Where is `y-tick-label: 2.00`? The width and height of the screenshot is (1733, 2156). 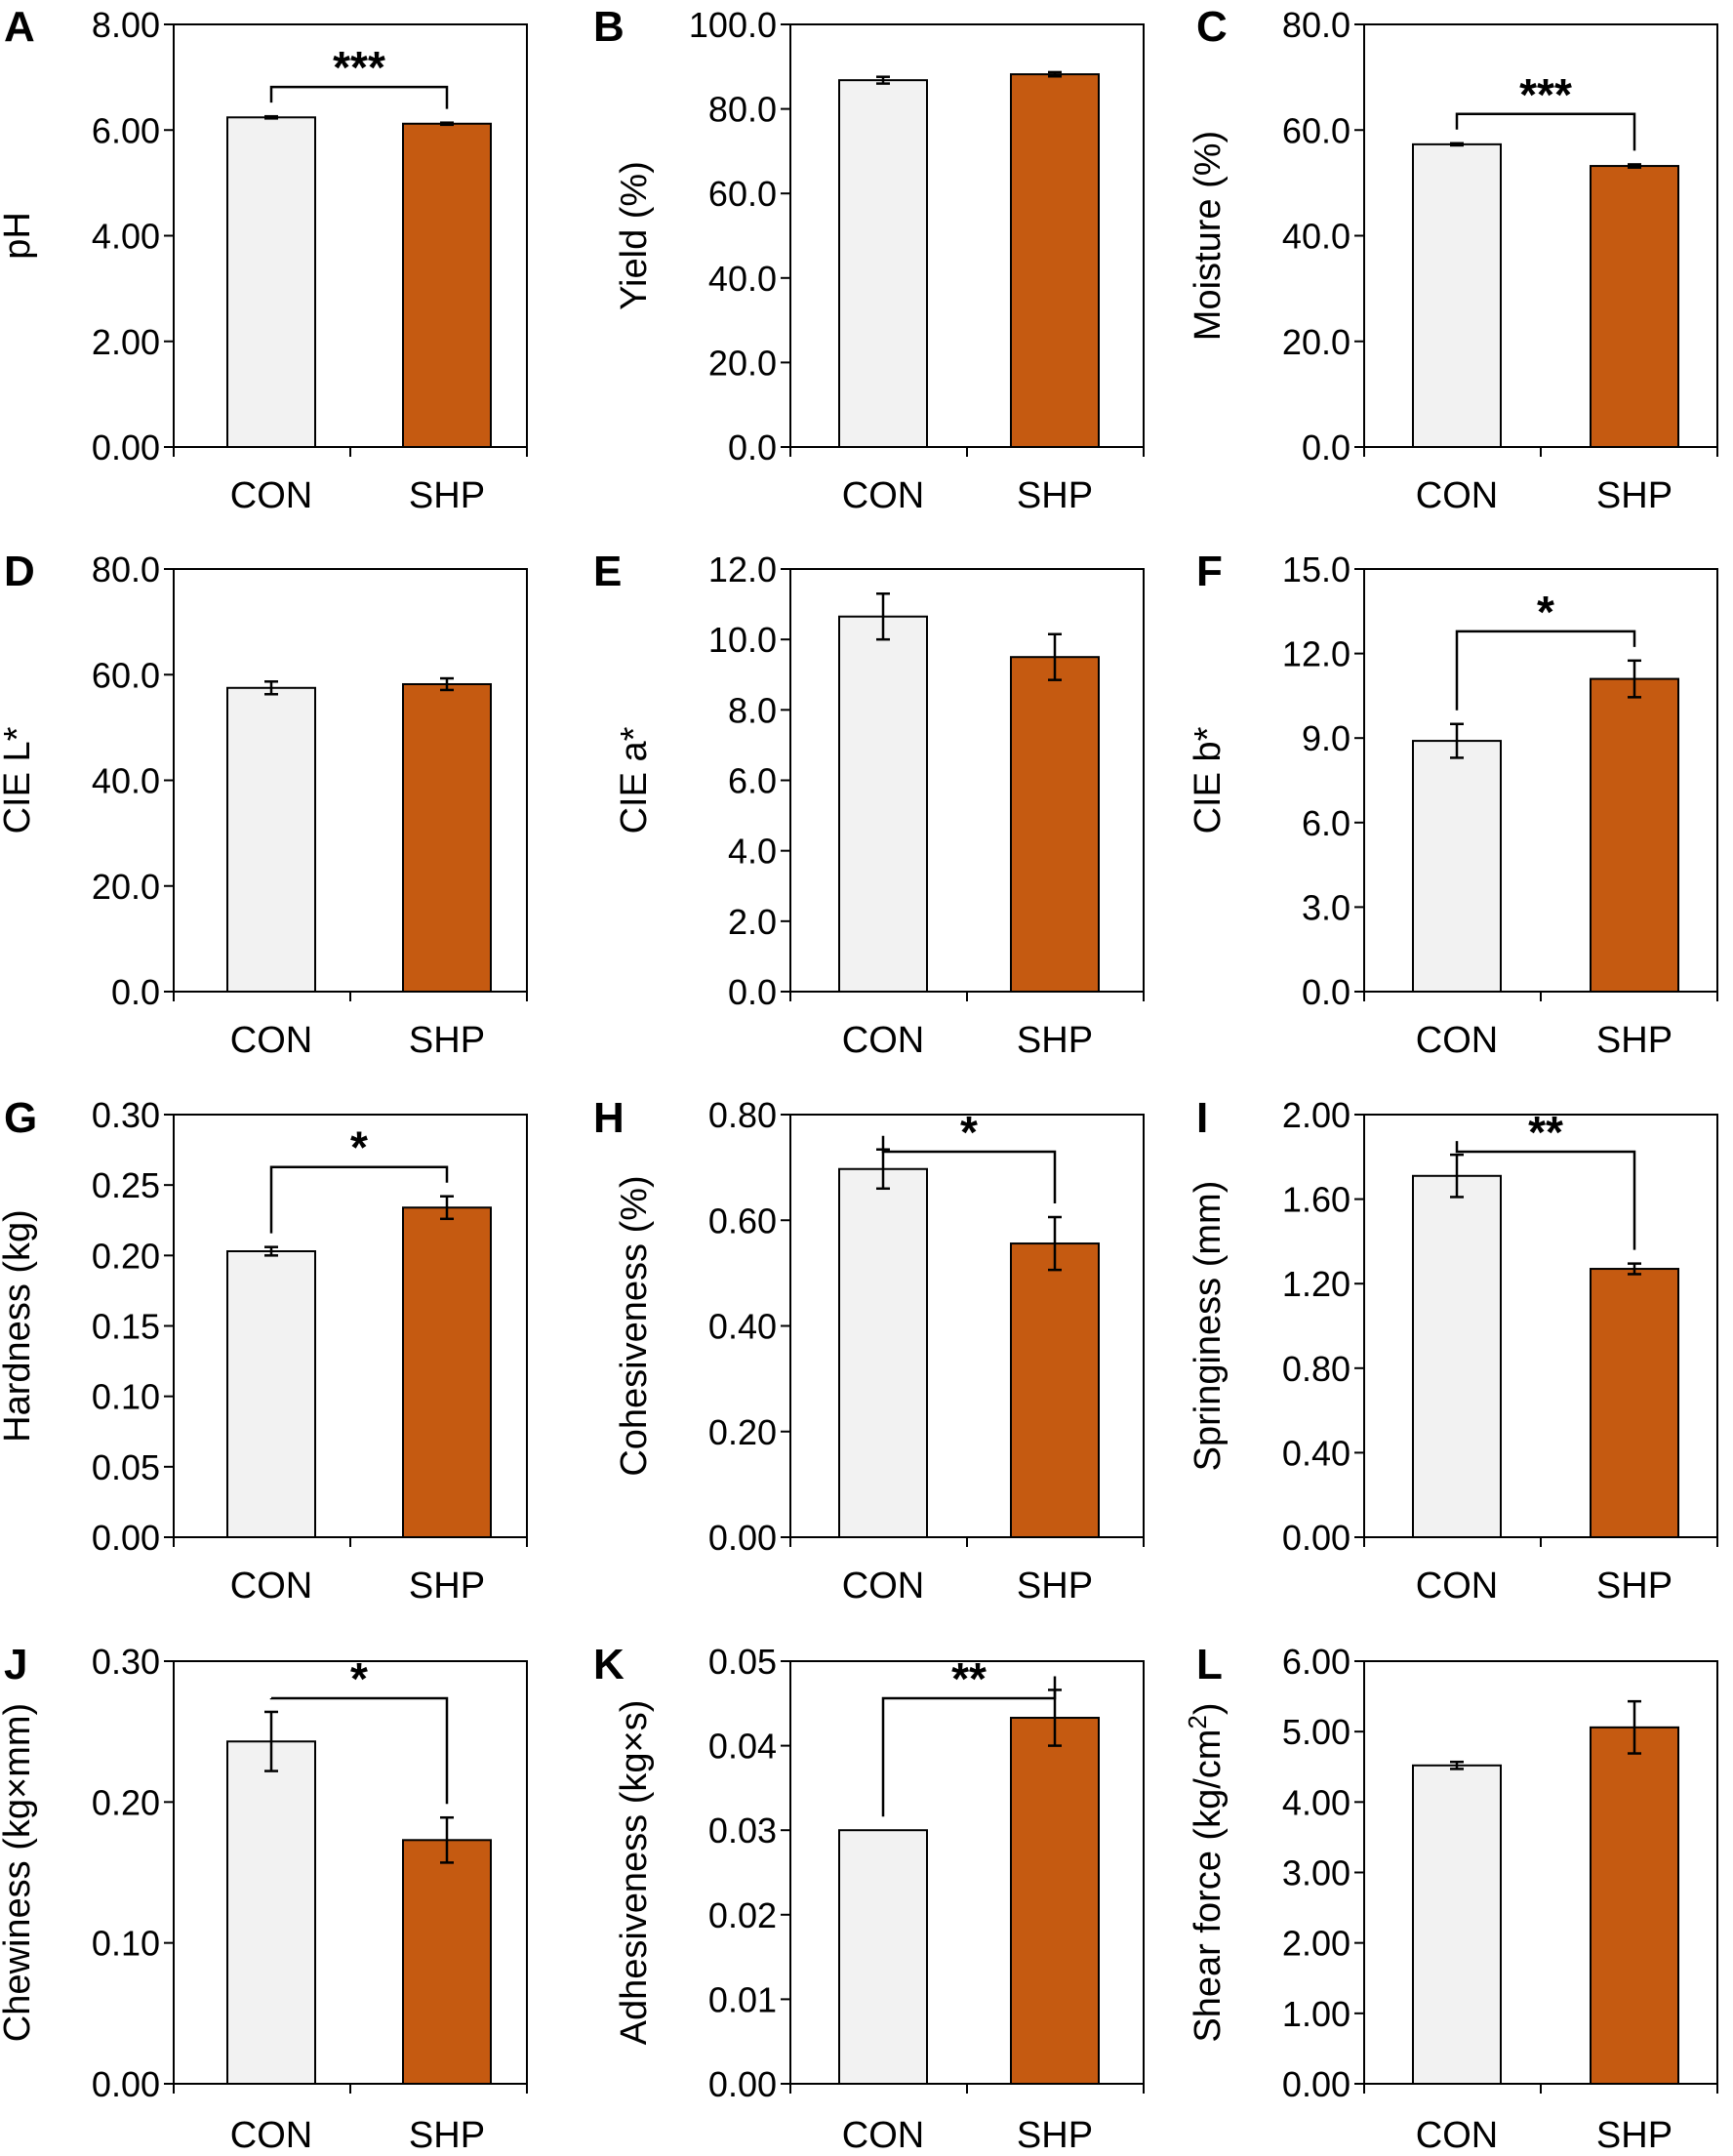 y-tick-label: 2.00 is located at coordinates (126, 342).